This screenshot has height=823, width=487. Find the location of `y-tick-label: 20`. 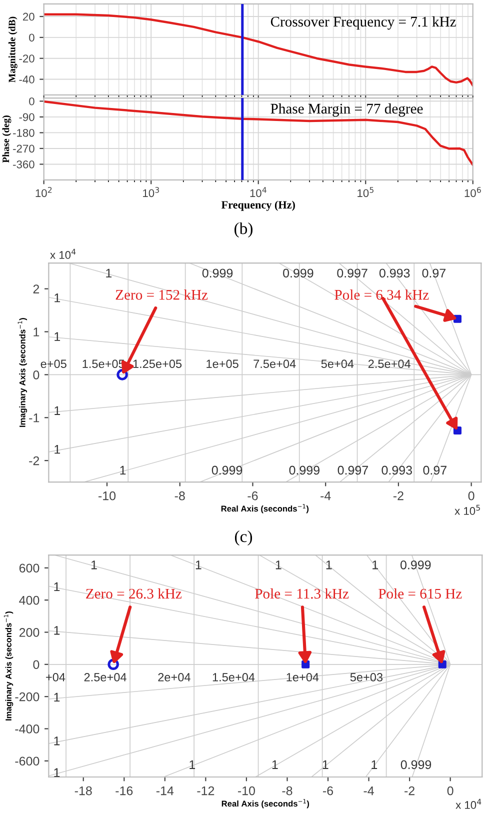

y-tick-label: 20 is located at coordinates (28, 16).